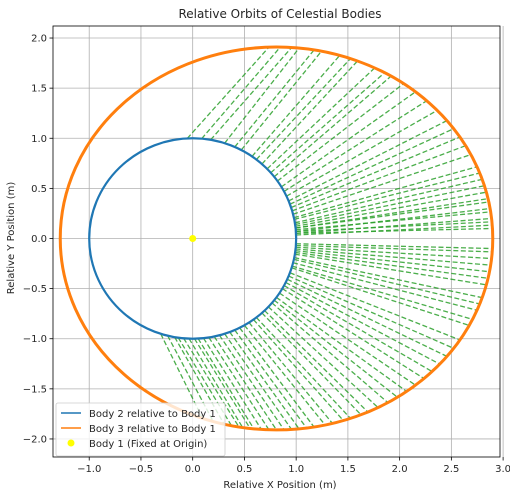 This screenshot has height=496, width=510. I want to click on x-axis-label: Relative X Position (m), so click(279, 485).